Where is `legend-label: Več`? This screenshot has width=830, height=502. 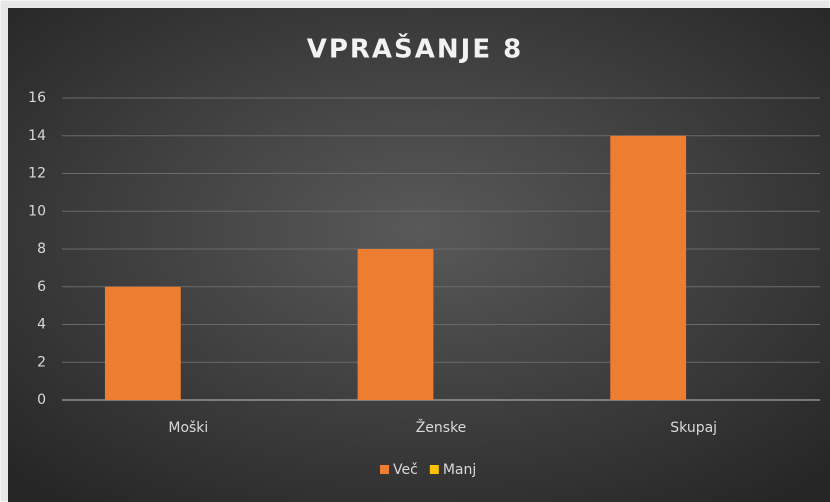
legend-label: Več is located at coordinates (405, 470).